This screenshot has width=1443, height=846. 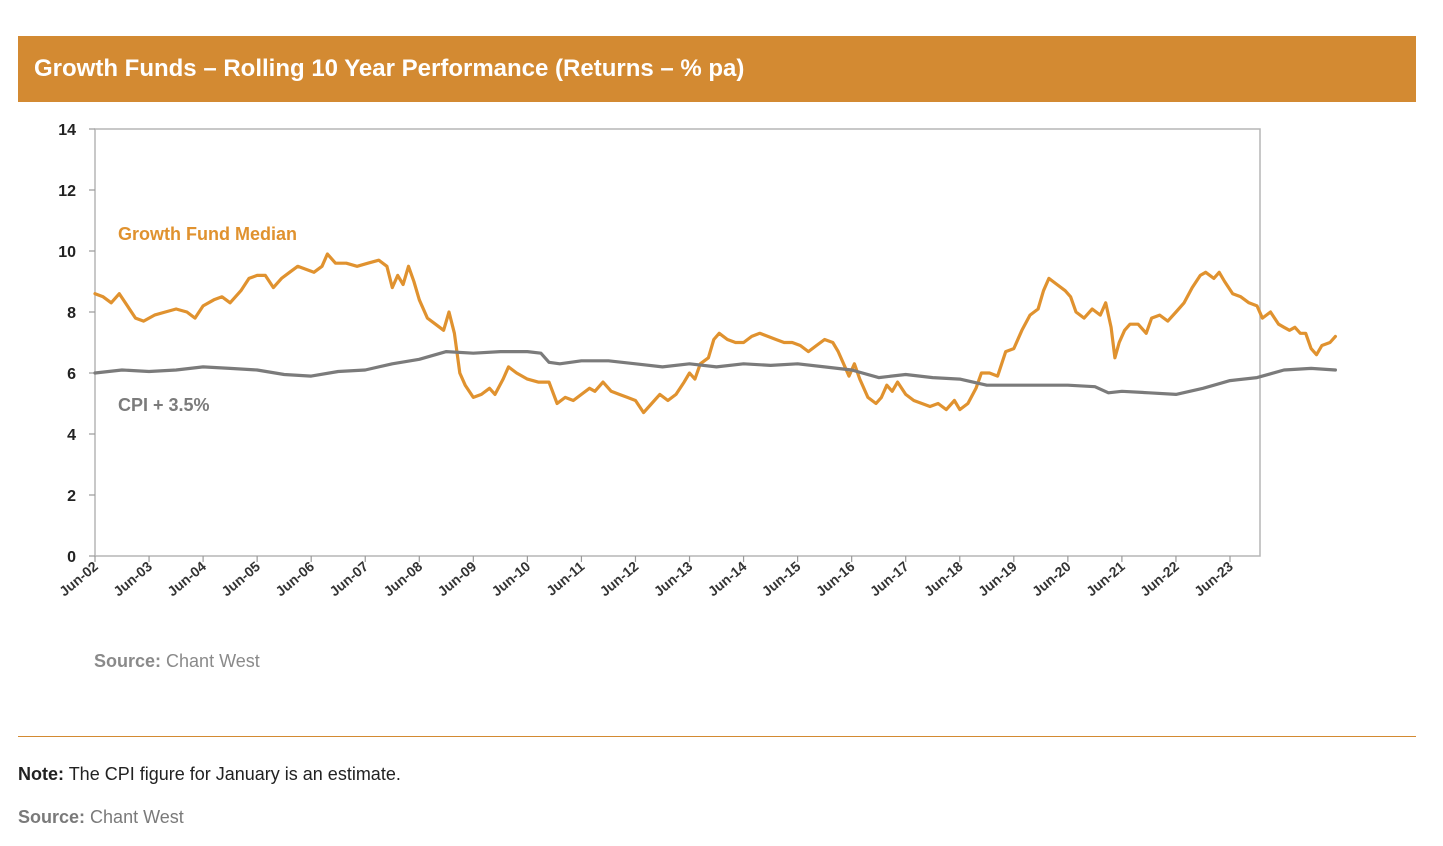 I want to click on x-tick-label: Jun-13, so click(x=673, y=578).